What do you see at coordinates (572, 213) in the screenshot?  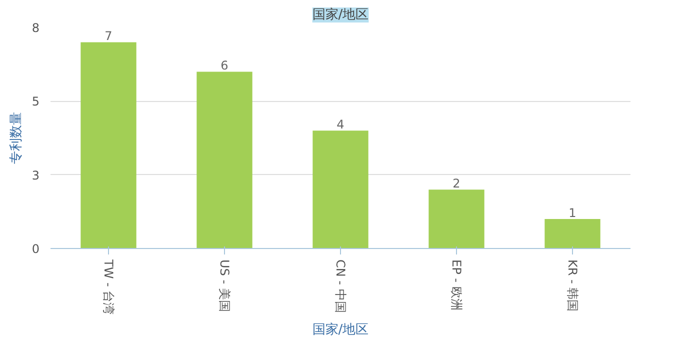 I see `data-label: 1` at bounding box center [572, 213].